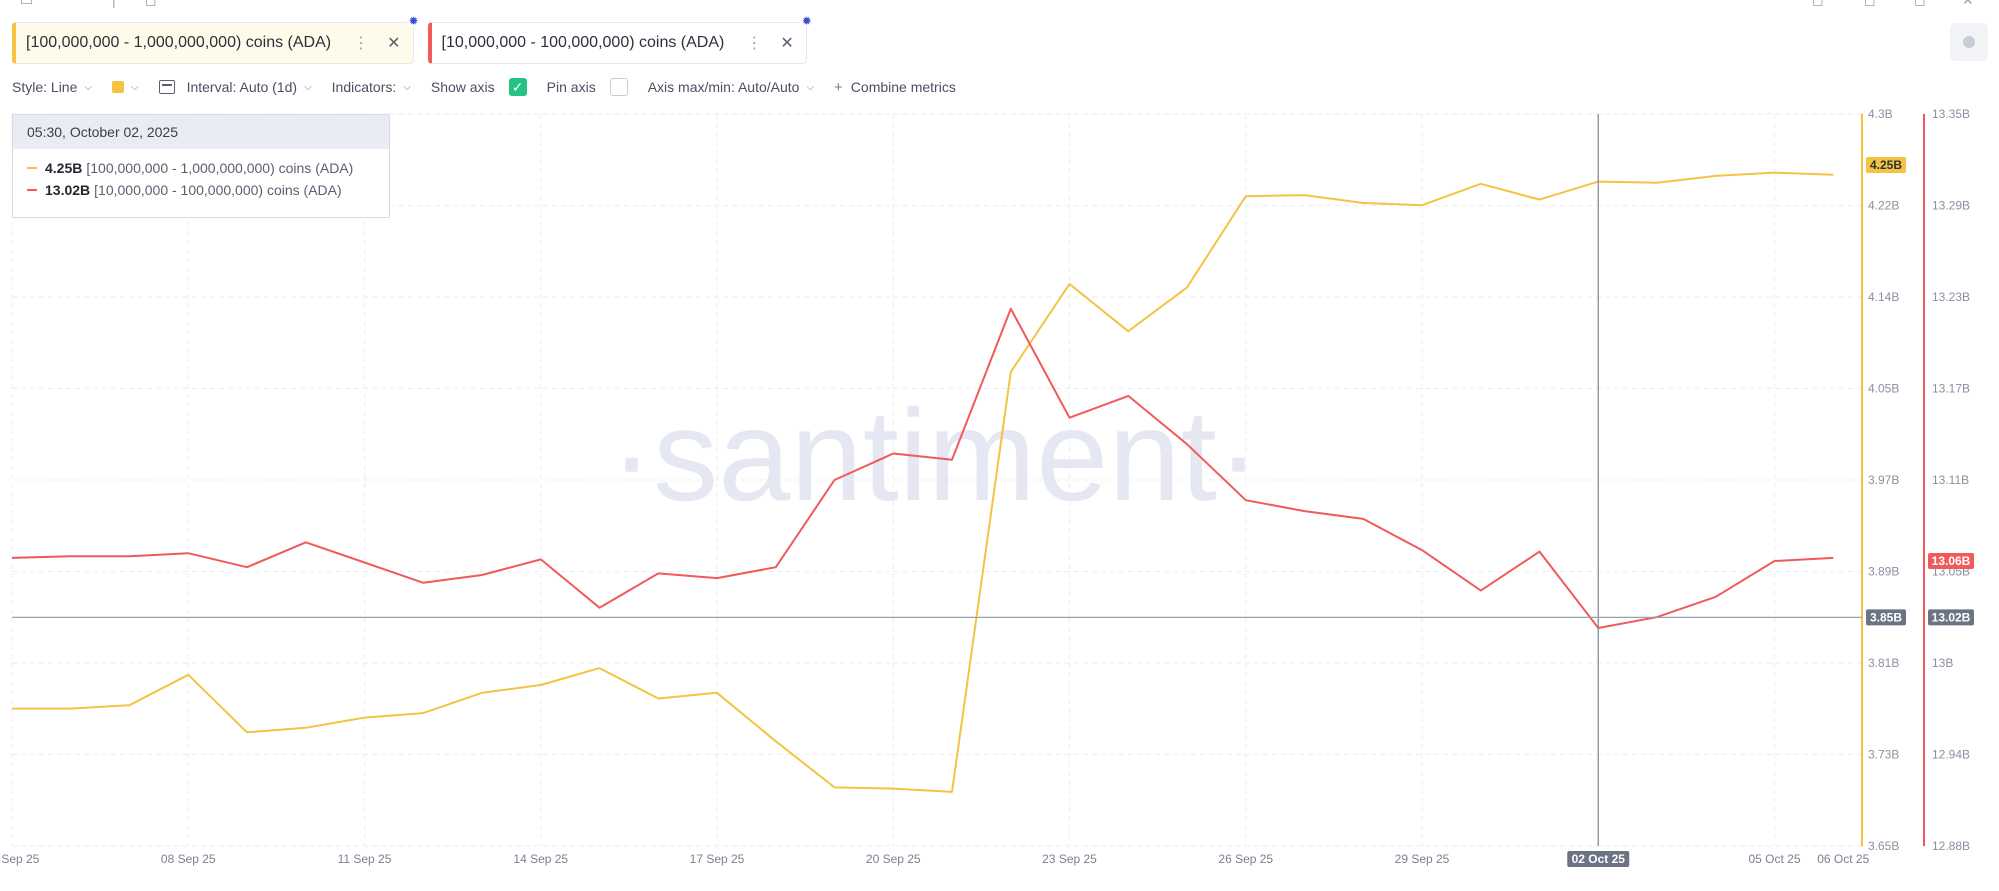 This screenshot has width=1999, height=891. Describe the element at coordinates (1774, 859) in the screenshot. I see `x-tick-label: 05 Oct 25` at that location.